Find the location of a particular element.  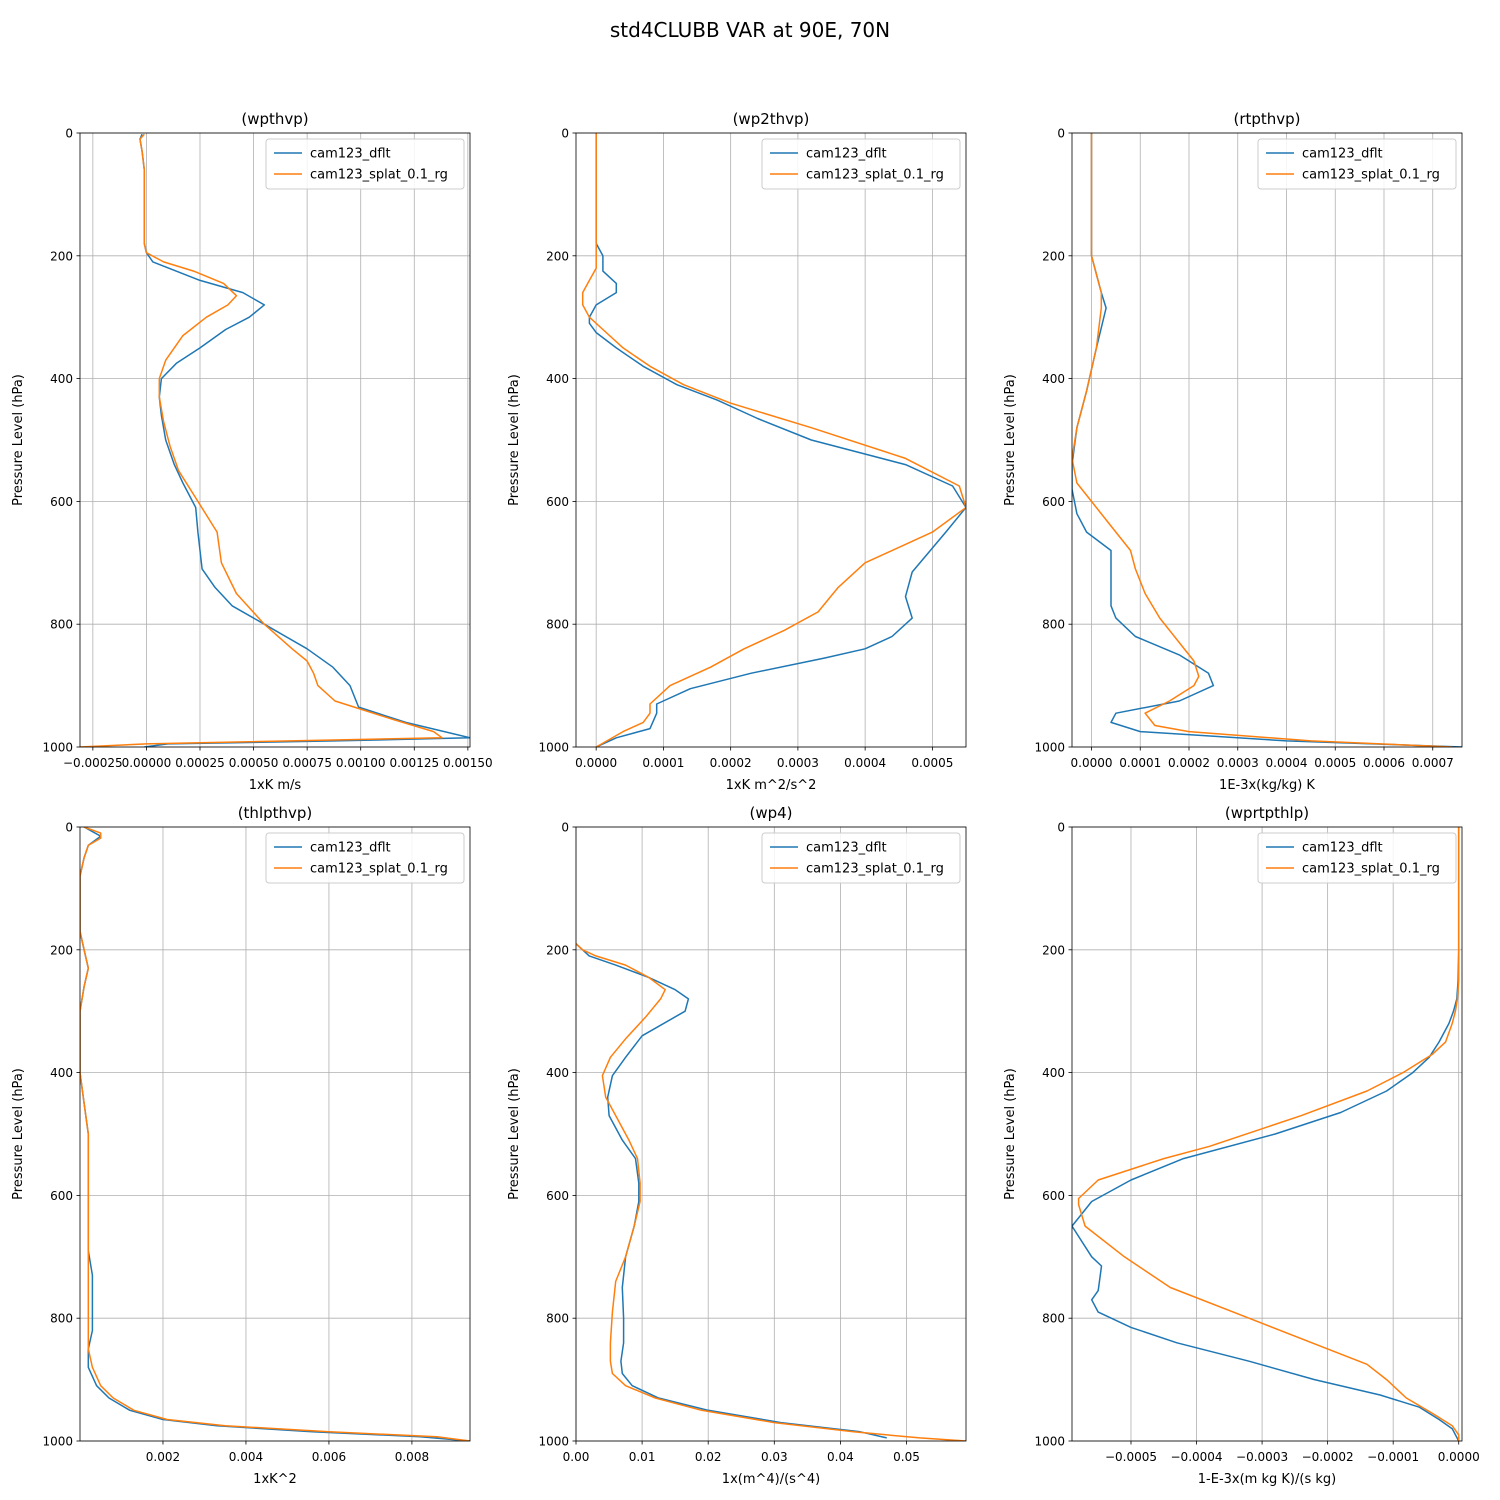

subplot-title: (wpthvp) is located at coordinates (274, 119).